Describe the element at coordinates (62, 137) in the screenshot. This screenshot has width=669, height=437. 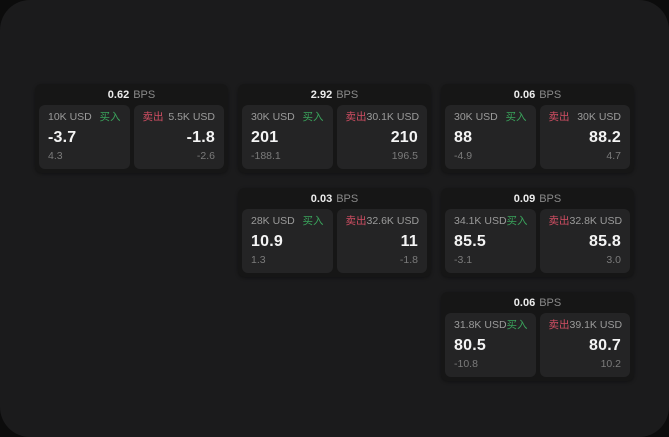
I see `buy-price: -3.7` at that location.